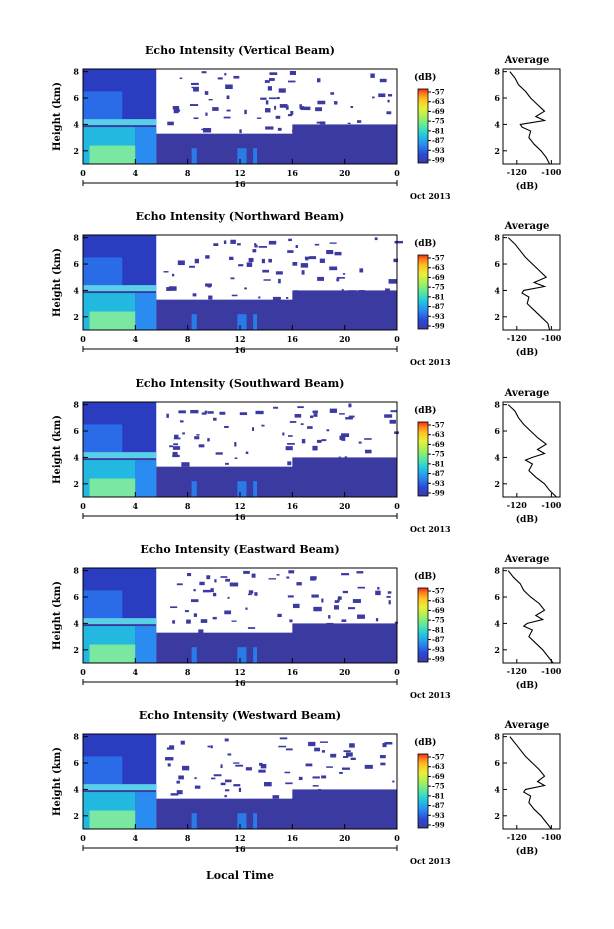 The width and height of the screenshot is (614, 929). What do you see at coordinates (240, 615) in the screenshot?
I see `heatmap` at bounding box center [240, 615].